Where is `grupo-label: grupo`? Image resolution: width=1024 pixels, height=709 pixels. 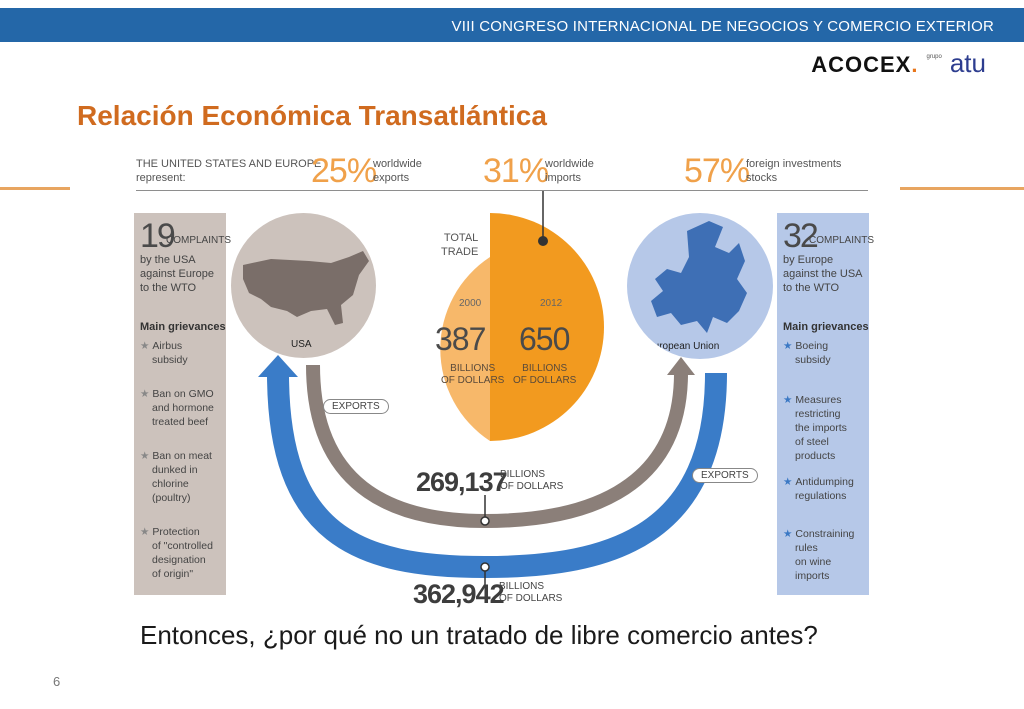 grupo-label: grupo is located at coordinates (934, 57).